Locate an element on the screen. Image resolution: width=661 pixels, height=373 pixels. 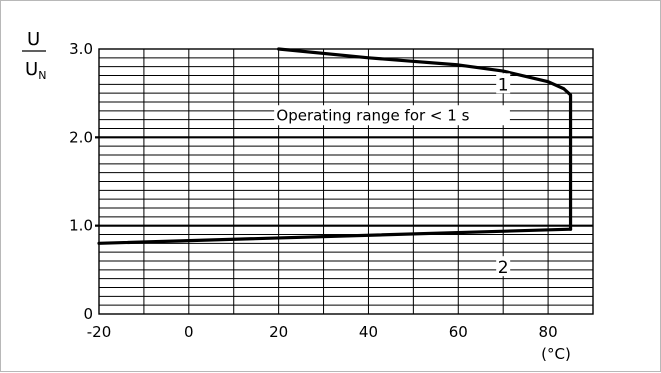
y-tick-label: 2.0 is located at coordinates (81, 137).